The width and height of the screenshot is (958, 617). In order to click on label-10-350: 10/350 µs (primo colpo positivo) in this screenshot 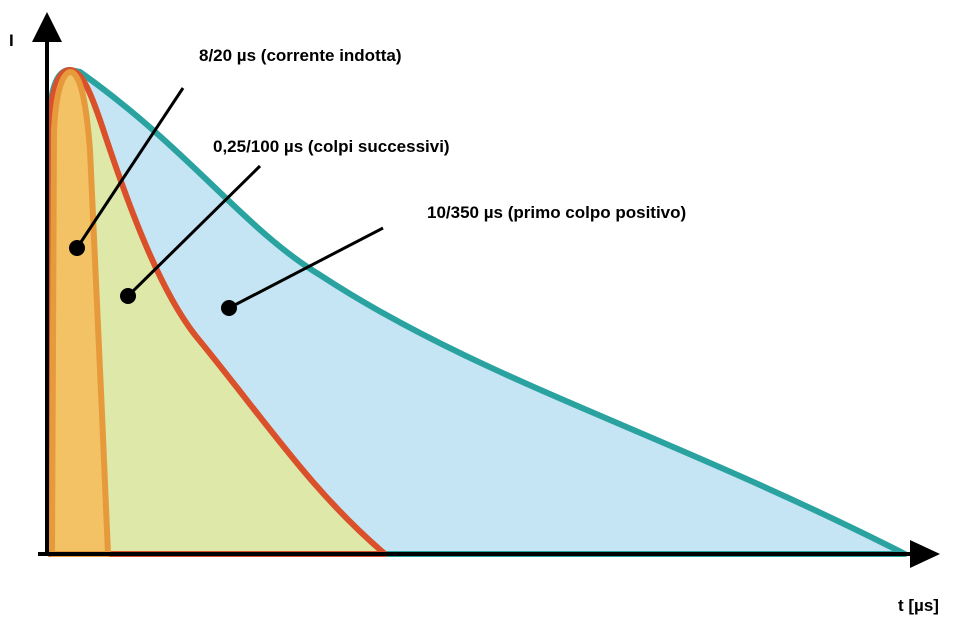, I will do `click(556, 212)`.